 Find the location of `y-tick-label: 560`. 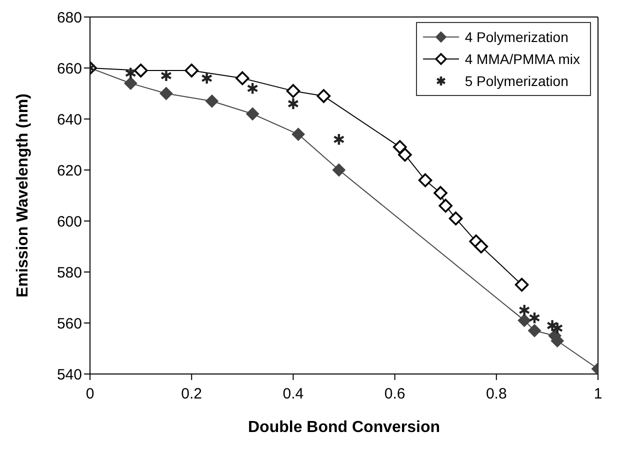

y-tick-label: 560 is located at coordinates (69, 323).